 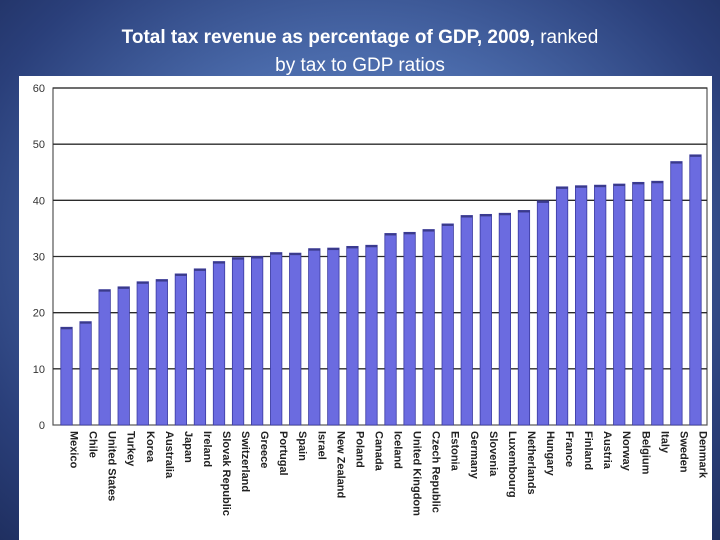 What do you see at coordinates (569, 37) in the screenshot?
I see `title-rest-part: ranked` at bounding box center [569, 37].